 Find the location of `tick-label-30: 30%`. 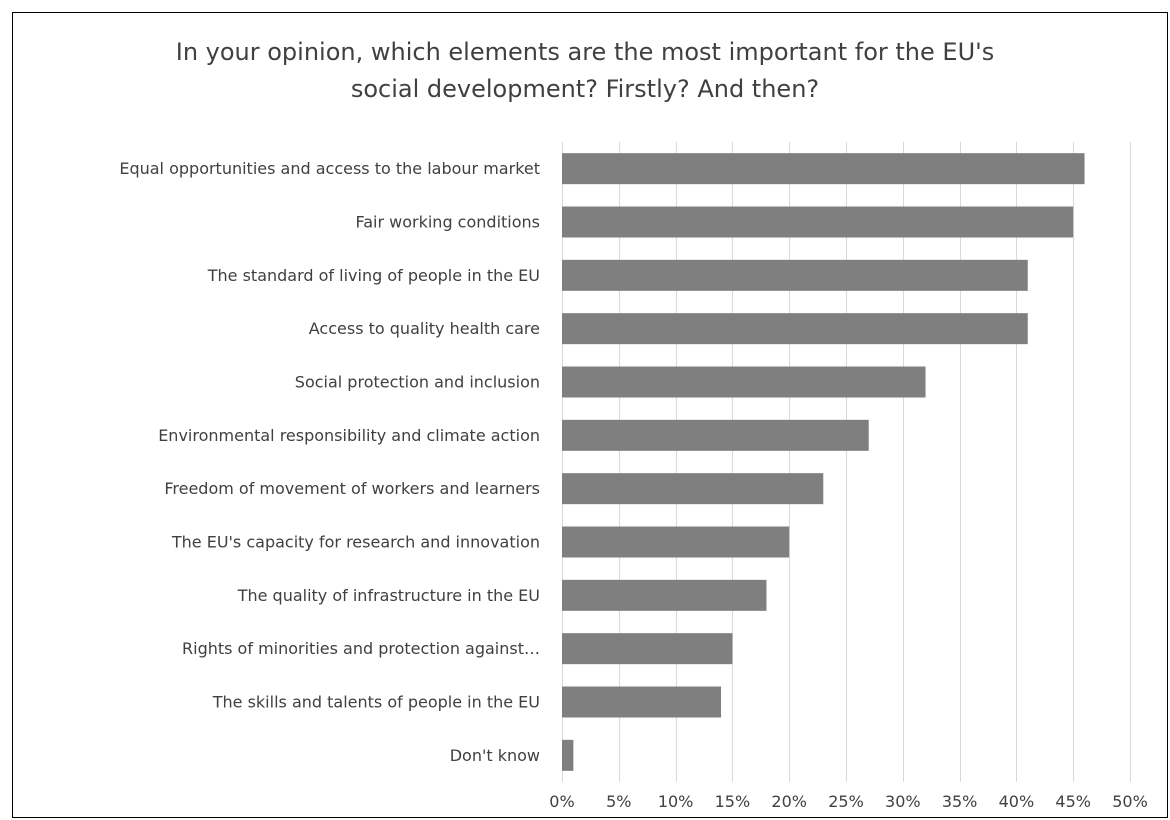

tick-label-30: 30% is located at coordinates (903, 801).